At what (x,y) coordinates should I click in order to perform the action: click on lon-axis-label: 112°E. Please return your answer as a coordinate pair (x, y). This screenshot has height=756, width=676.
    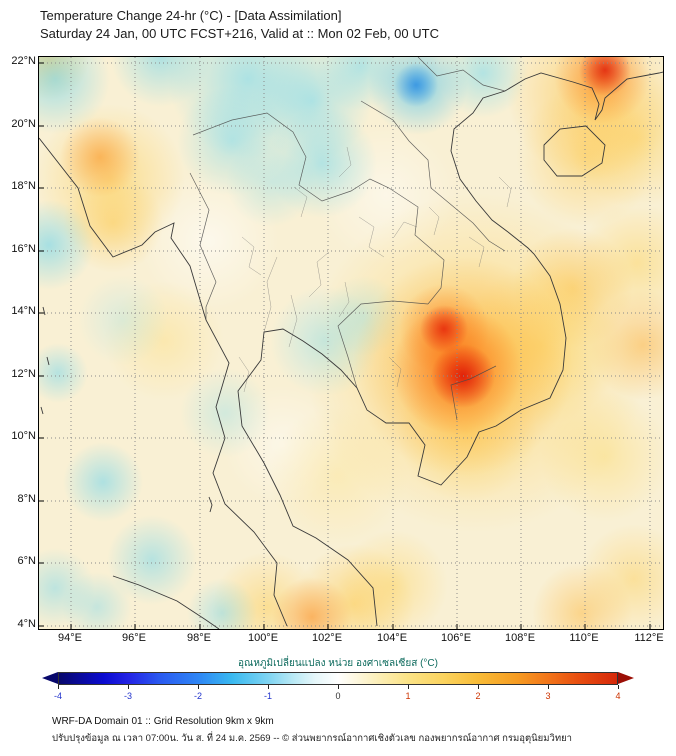
    Looking at the image, I should click on (649, 638).